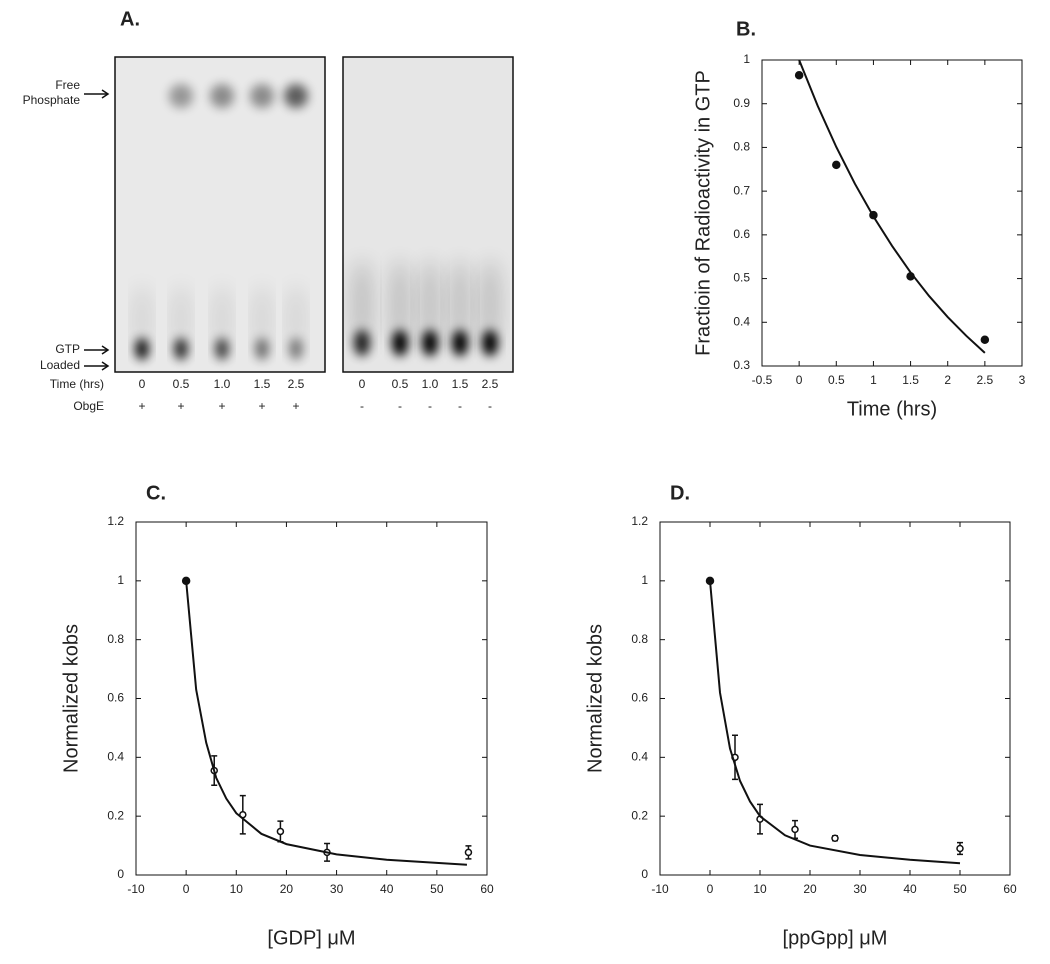 The width and height of the screenshot is (1050, 964). Describe the element at coordinates (120, 874) in the screenshot. I see `y-tick-label: 0` at that location.